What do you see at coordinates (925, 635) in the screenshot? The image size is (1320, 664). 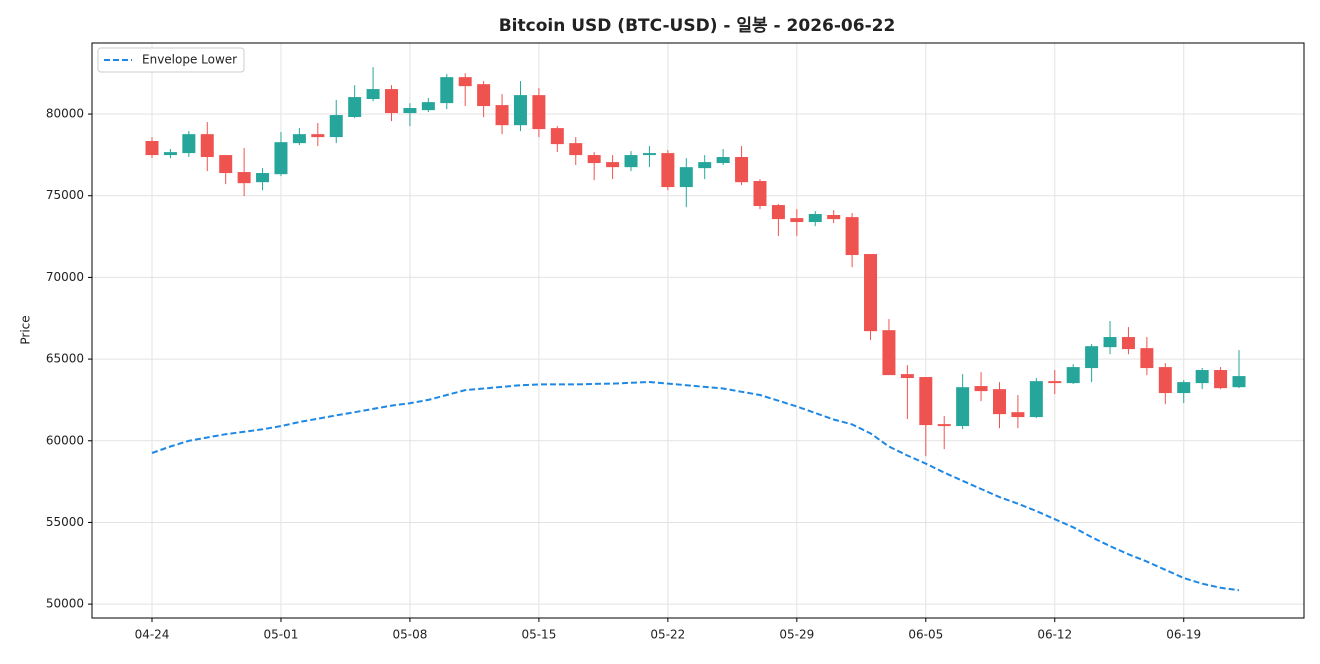 I see `x-tick-label: 06-05` at bounding box center [925, 635].